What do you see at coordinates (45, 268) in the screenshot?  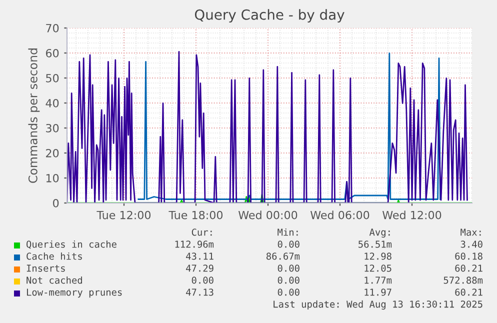 I see `legend-label: Inserts` at bounding box center [45, 268].